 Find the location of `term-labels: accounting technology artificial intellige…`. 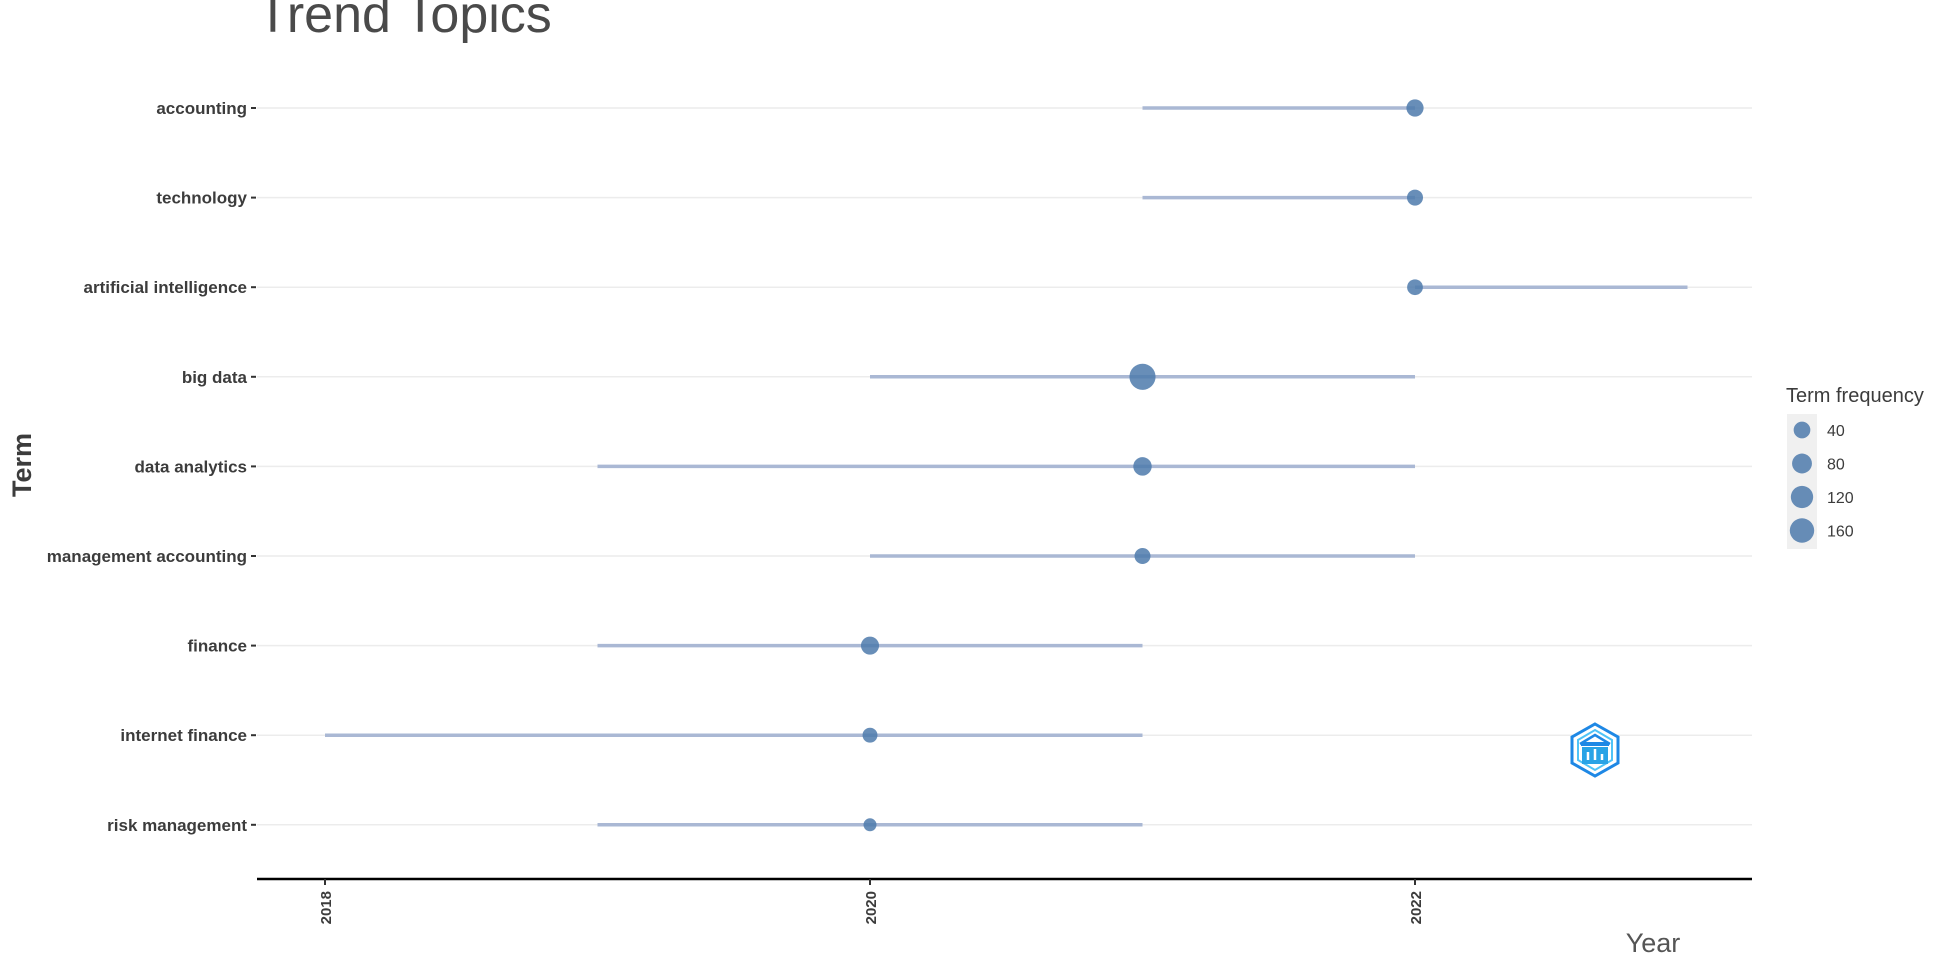

term-labels: accounting technology artificial intellige… is located at coordinates (151, 467).